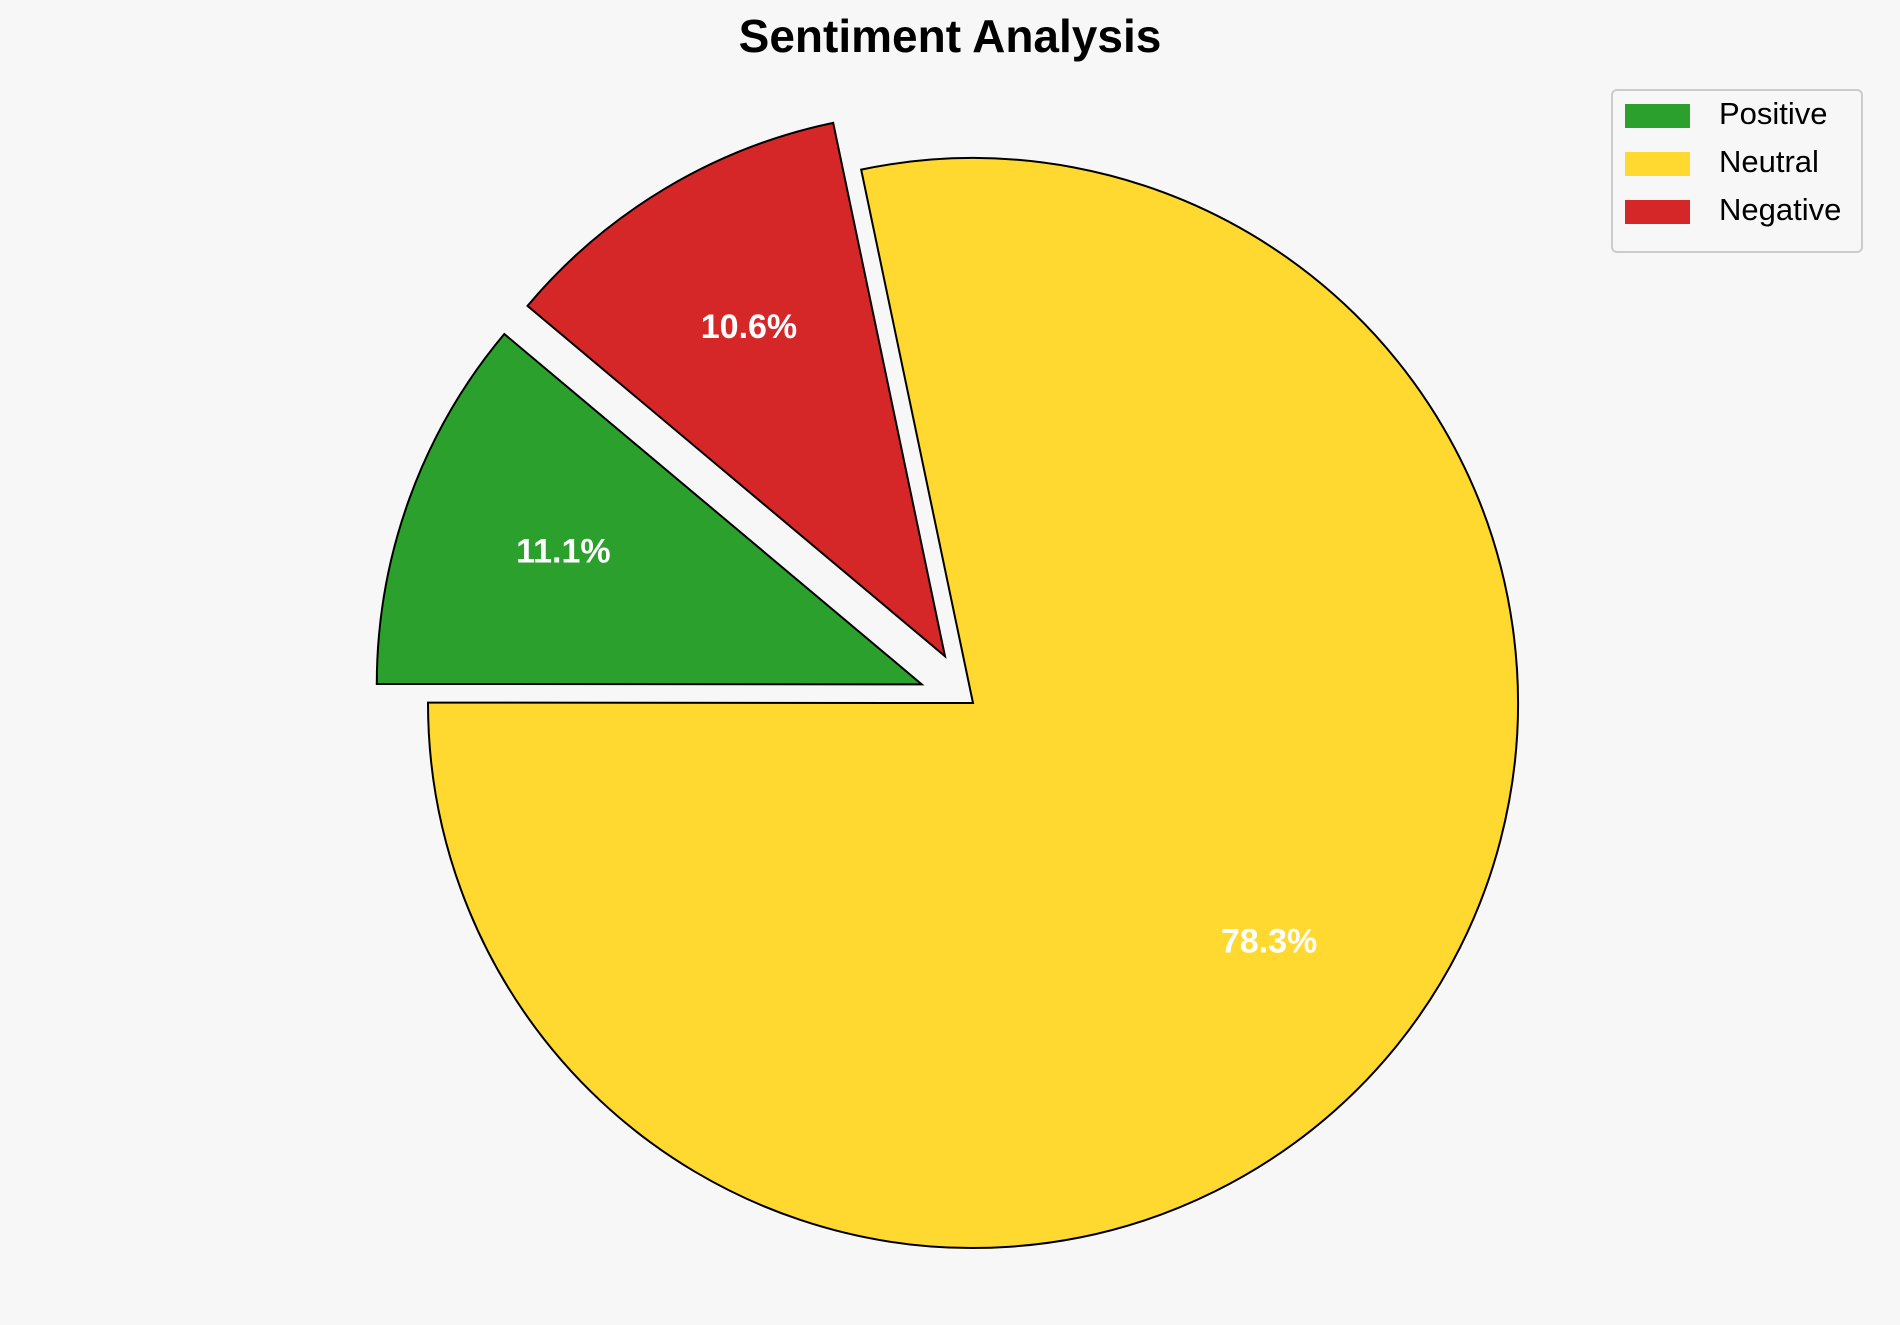  Describe the element at coordinates (950, 36) in the screenshot. I see `chart-title: Sentiment Analysis` at that location.